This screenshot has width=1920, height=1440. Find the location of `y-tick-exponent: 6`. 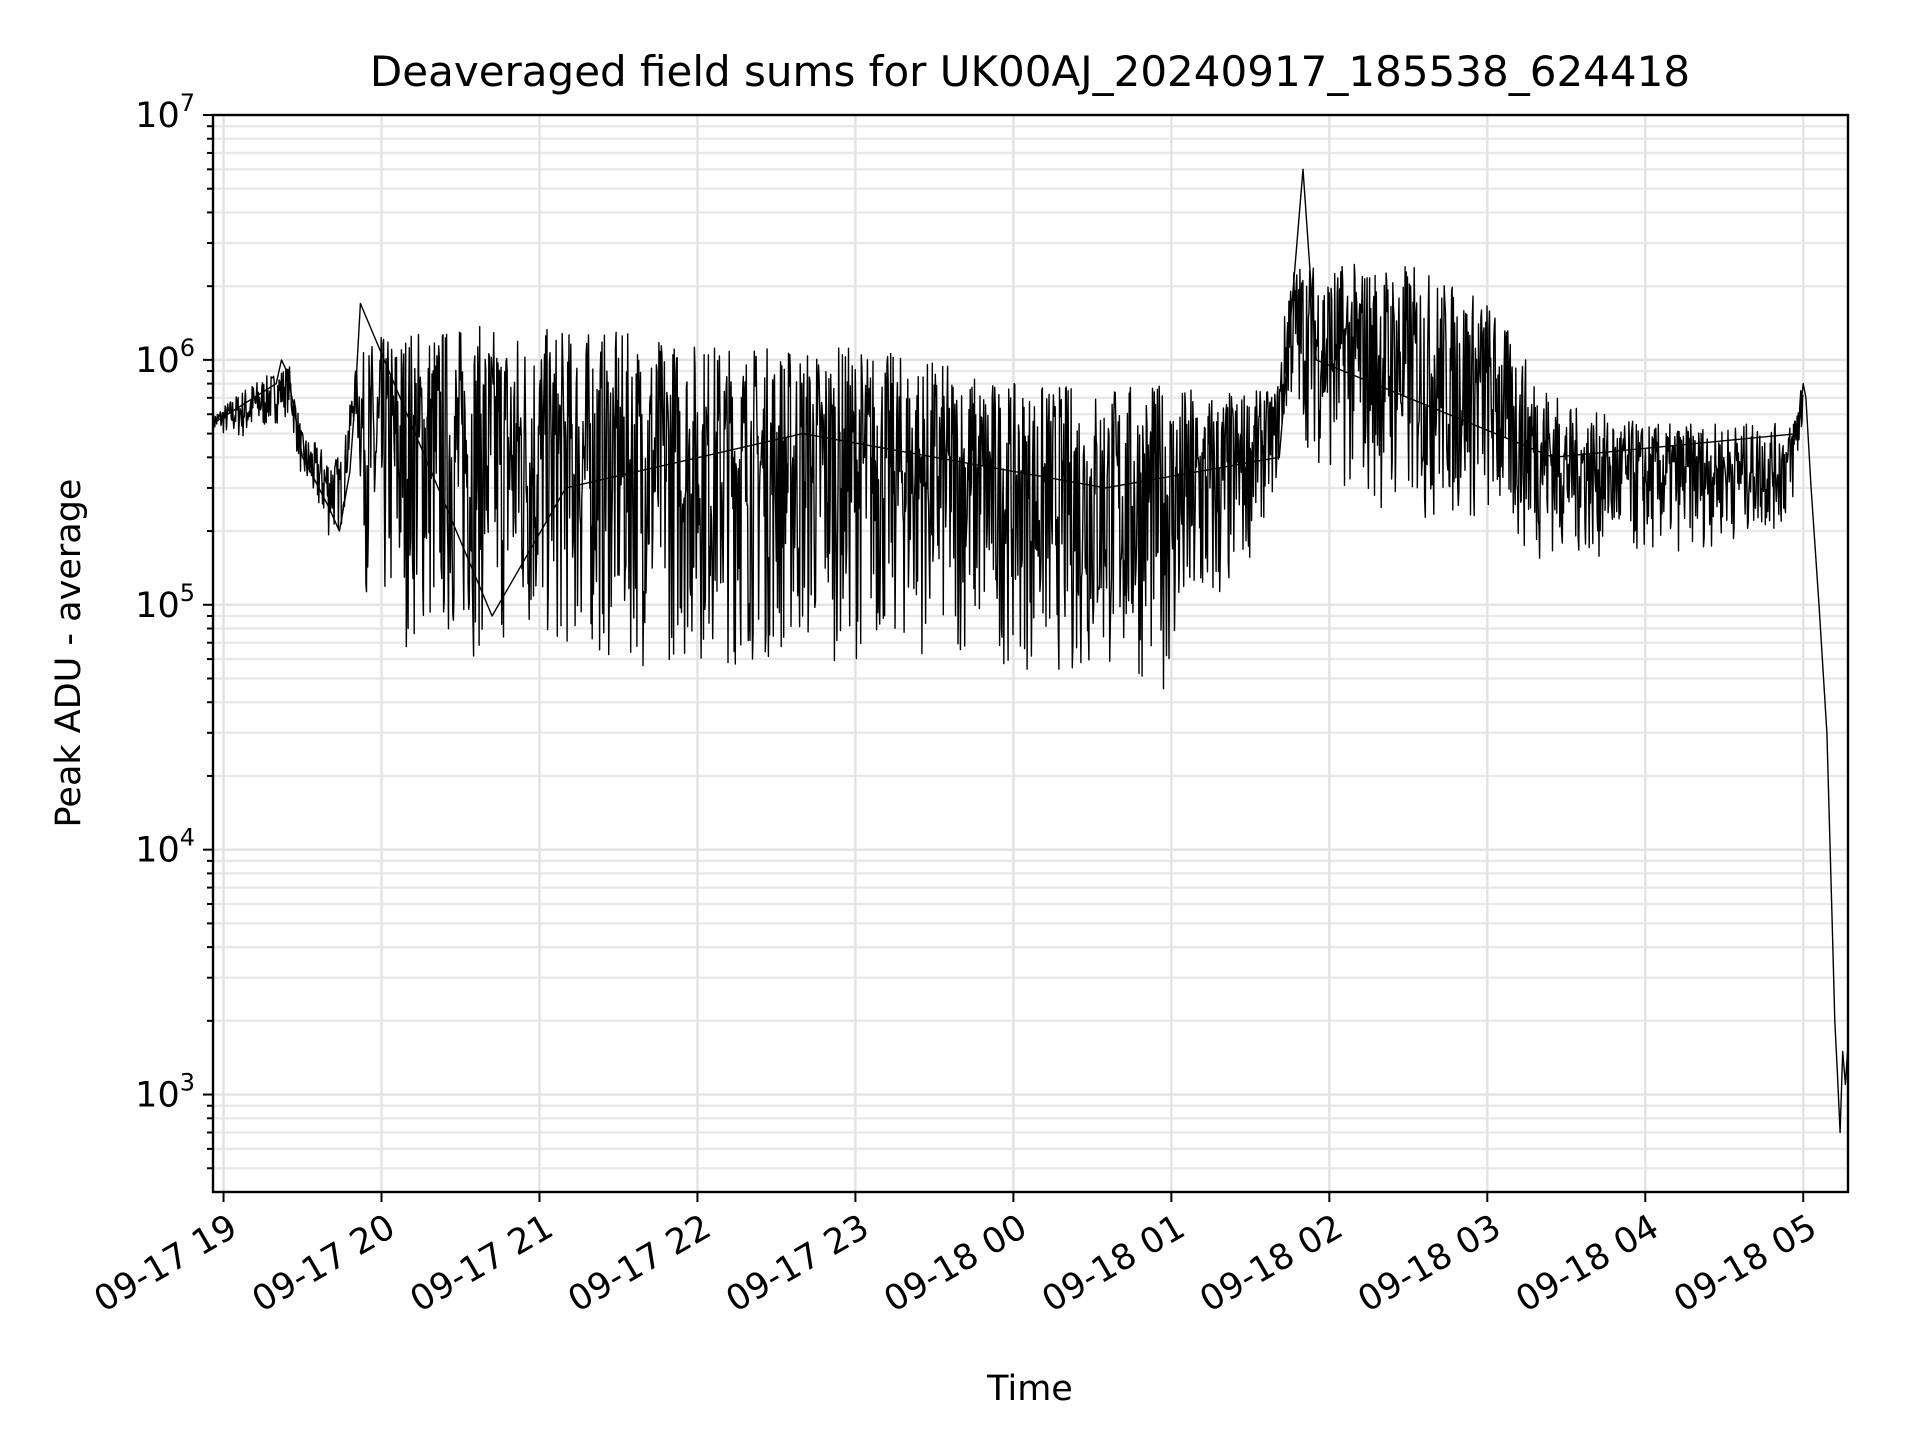

y-tick-exponent: 6 is located at coordinates (187, 348).